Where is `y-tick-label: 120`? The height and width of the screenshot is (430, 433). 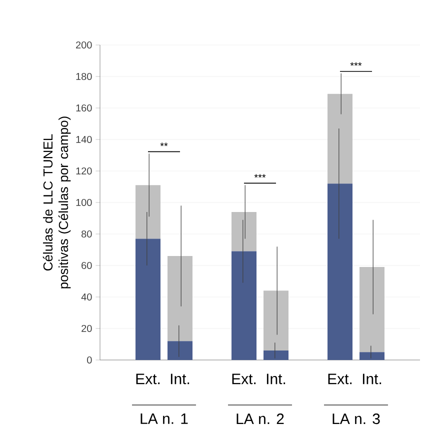
y-tick-label: 120 is located at coordinates (84, 171).